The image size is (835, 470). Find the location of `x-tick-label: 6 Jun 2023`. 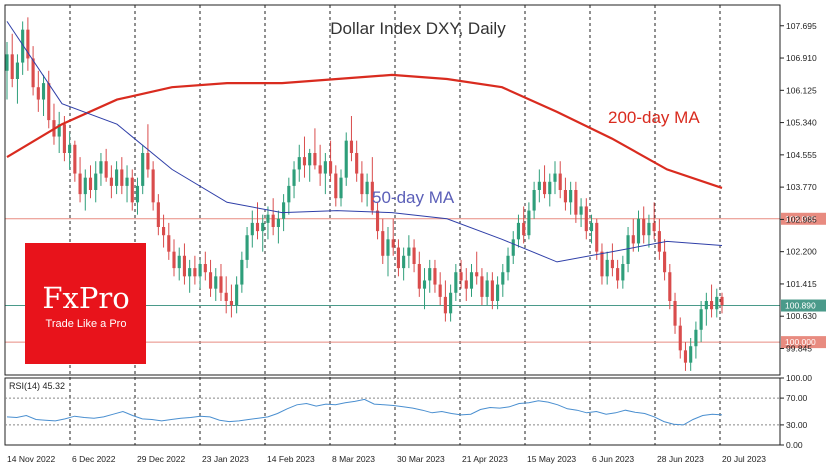

x-tick-label: 6 Jun 2023 is located at coordinates (613, 459).